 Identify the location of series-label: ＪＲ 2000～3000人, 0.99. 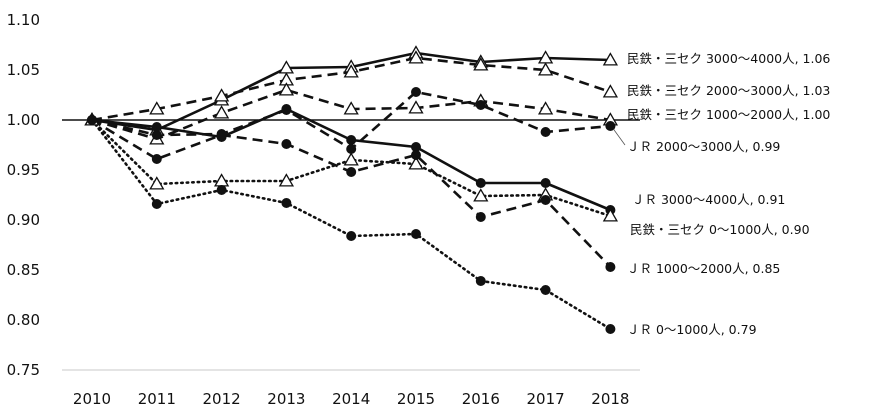
(703, 146).